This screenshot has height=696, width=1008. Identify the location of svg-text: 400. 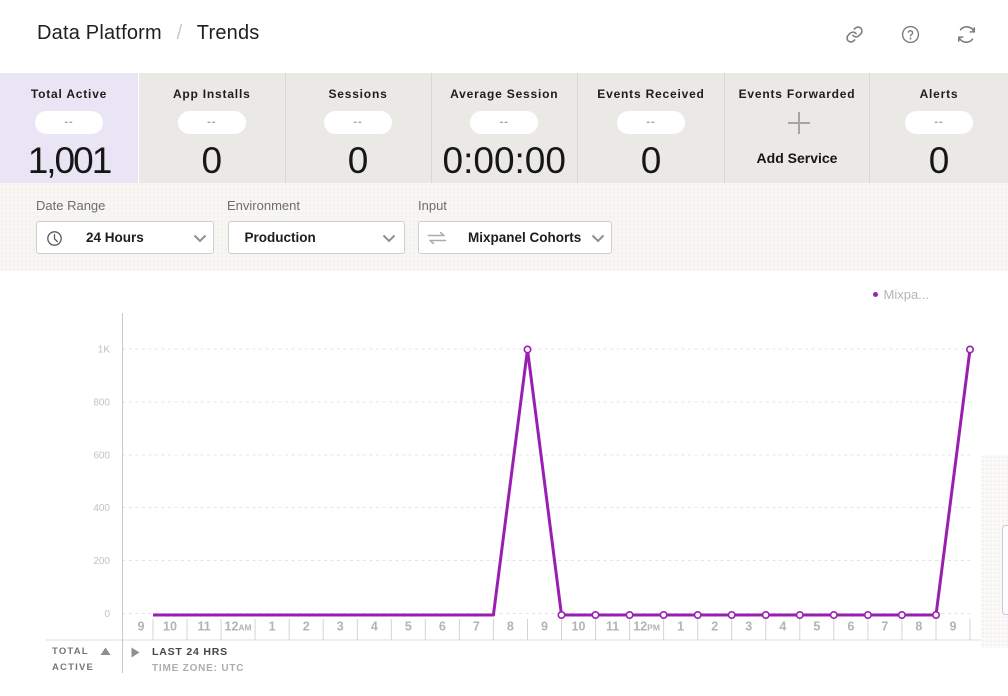
(101, 508).